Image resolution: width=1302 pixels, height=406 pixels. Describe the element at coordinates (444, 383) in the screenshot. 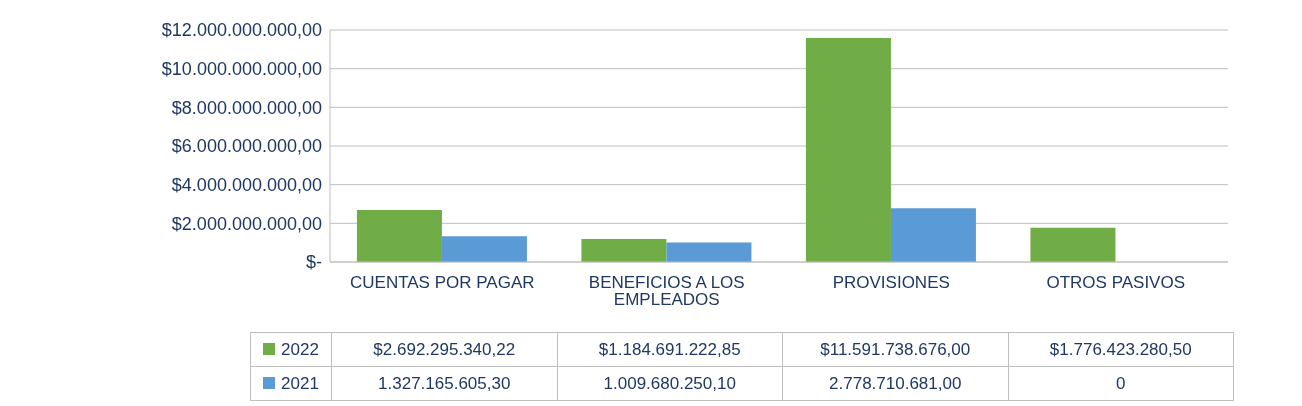

I see `data-label: 1.327.165.605,30` at that location.